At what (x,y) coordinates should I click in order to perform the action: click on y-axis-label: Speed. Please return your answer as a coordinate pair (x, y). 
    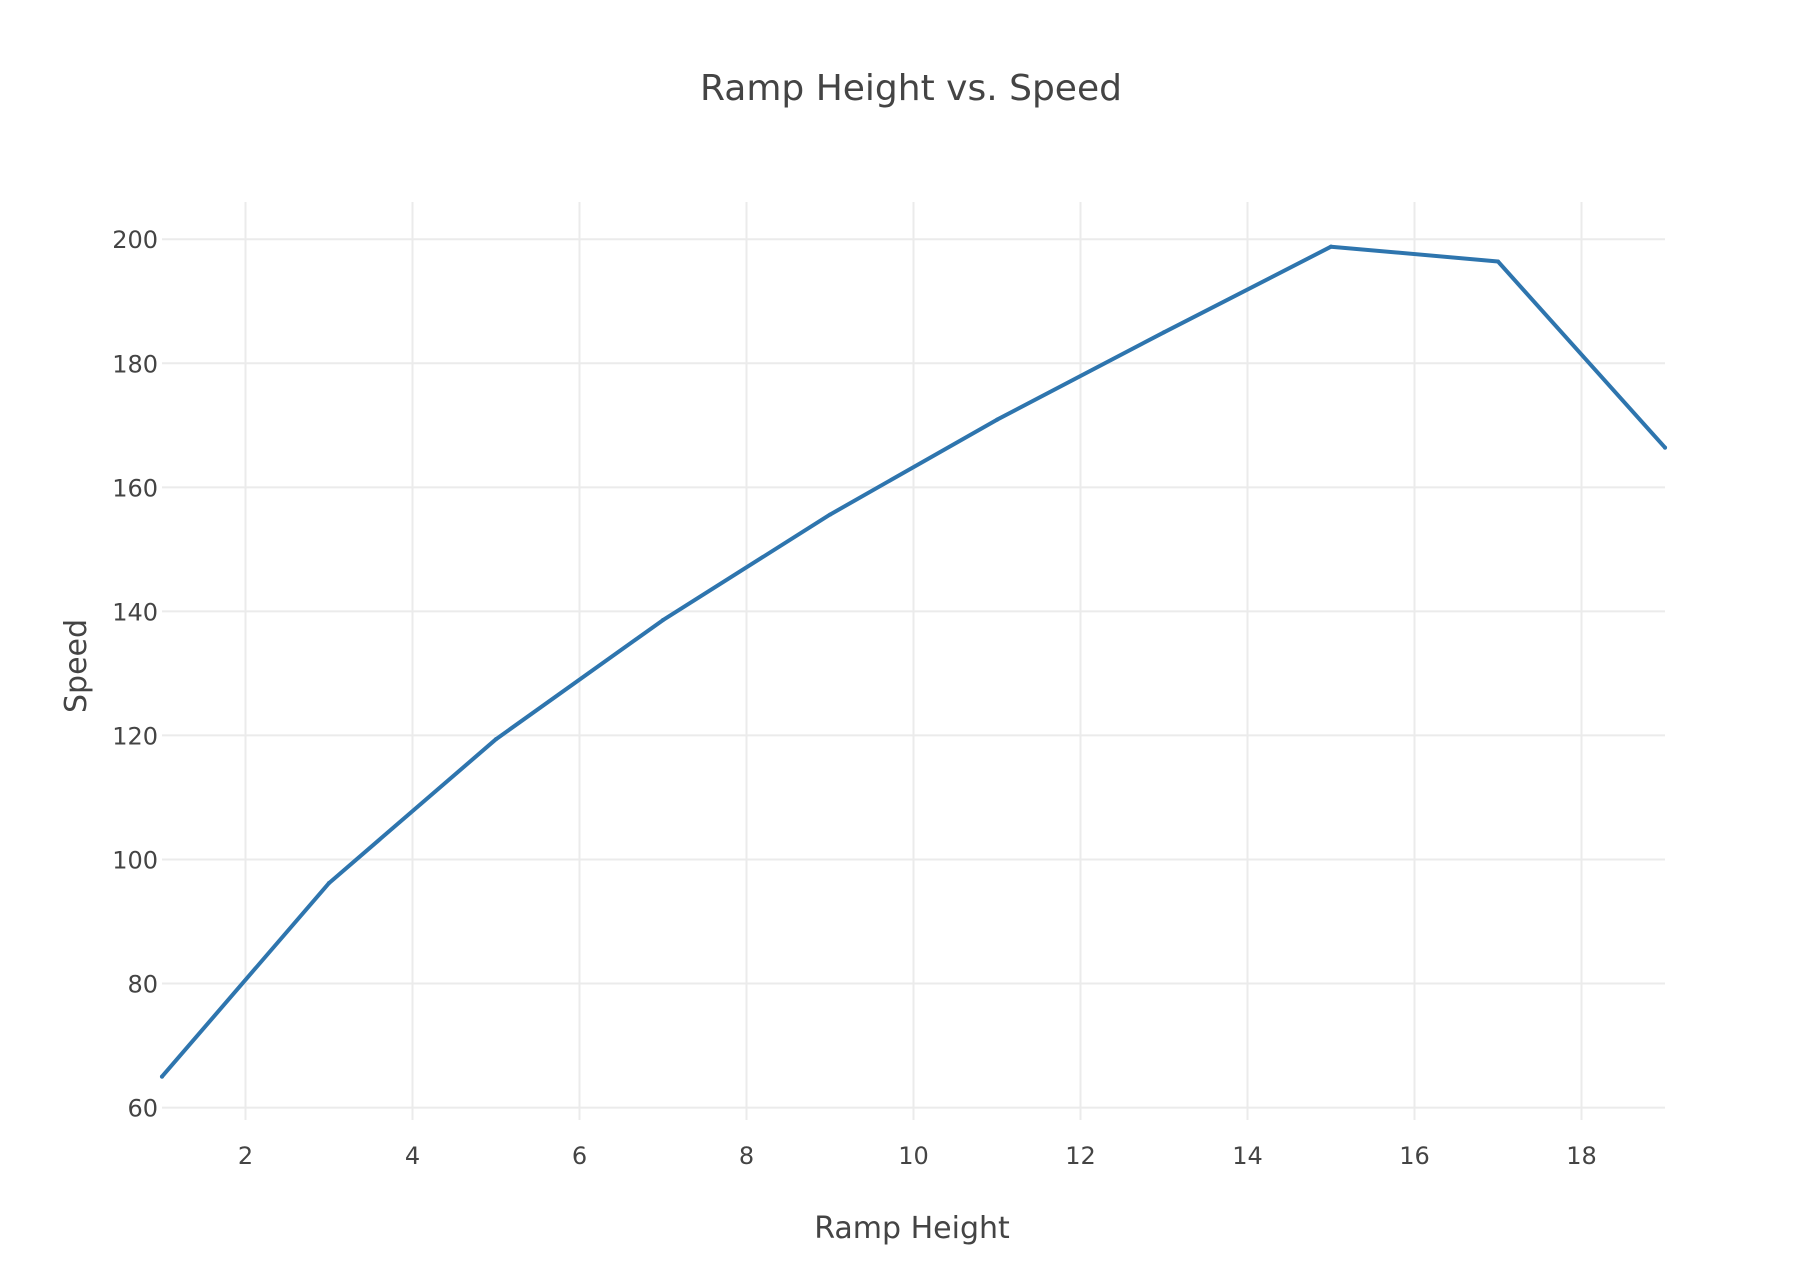
    Looking at the image, I should click on (76, 666).